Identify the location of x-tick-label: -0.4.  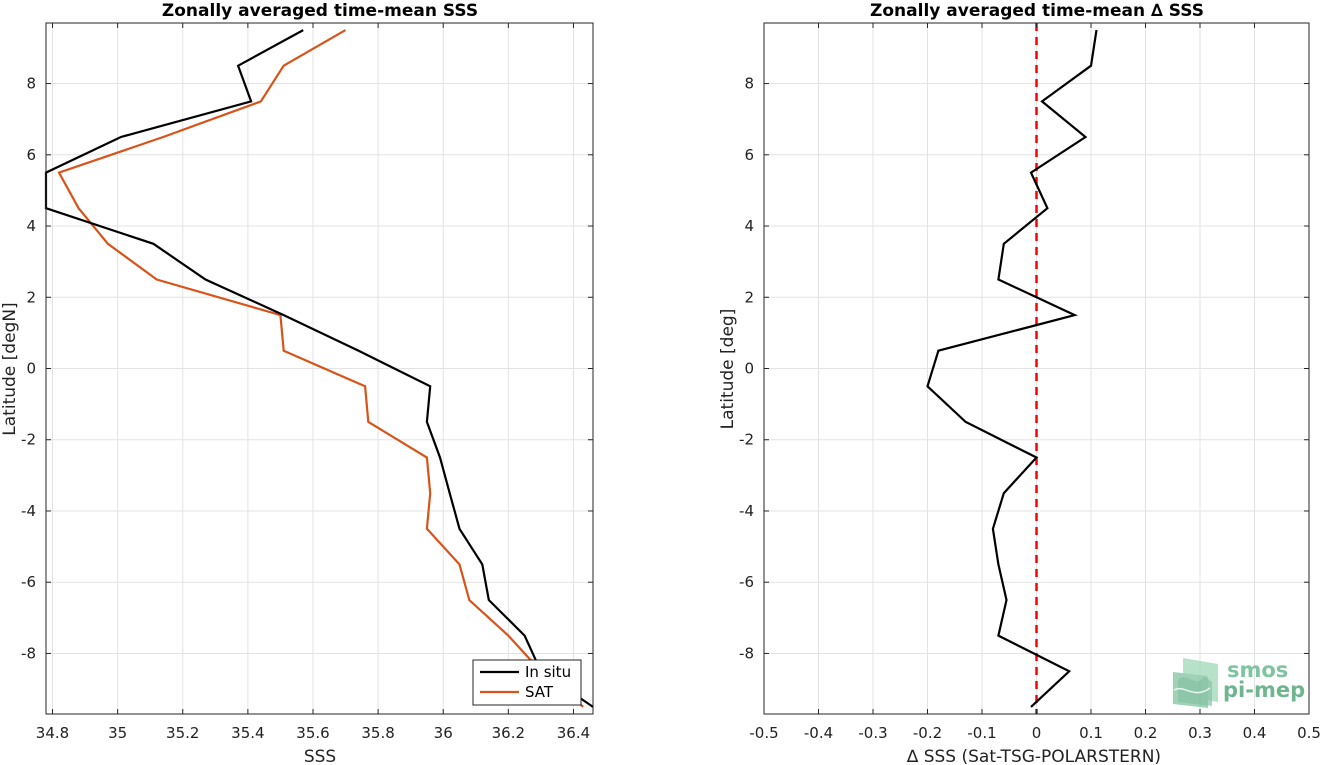
(818, 733).